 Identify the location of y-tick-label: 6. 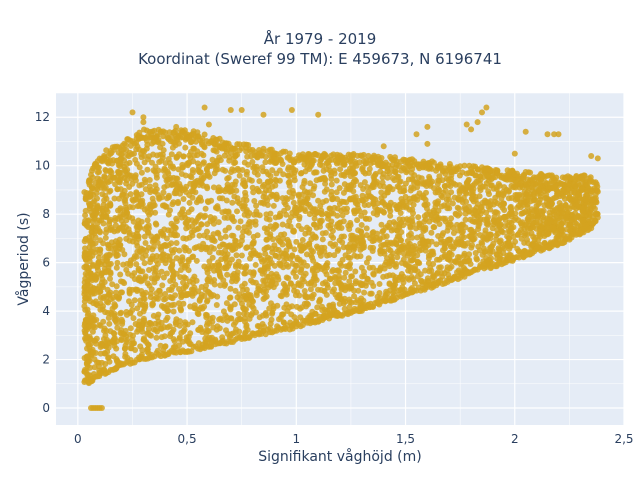
(46, 263).